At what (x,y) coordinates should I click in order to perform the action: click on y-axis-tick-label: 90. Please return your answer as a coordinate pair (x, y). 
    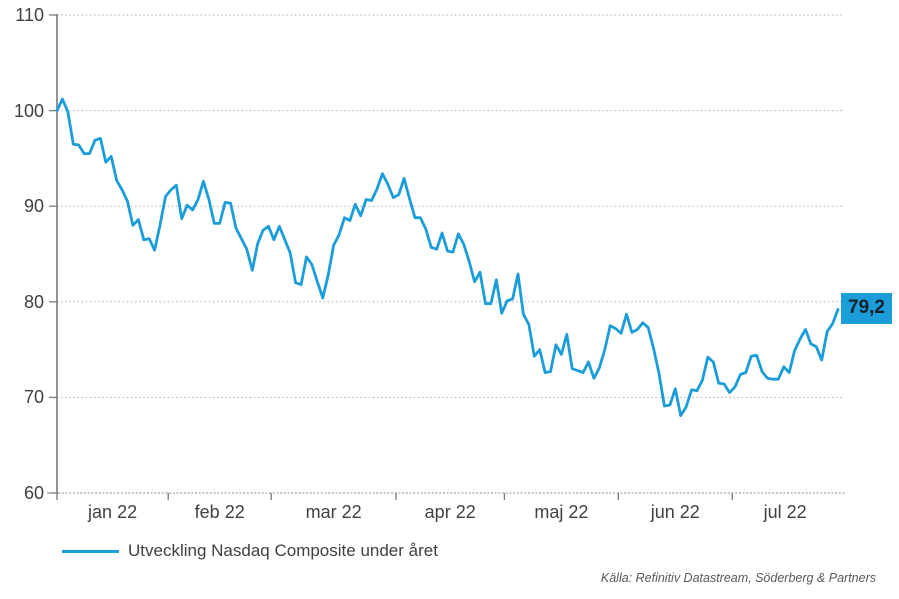
    Looking at the image, I should click on (33, 206).